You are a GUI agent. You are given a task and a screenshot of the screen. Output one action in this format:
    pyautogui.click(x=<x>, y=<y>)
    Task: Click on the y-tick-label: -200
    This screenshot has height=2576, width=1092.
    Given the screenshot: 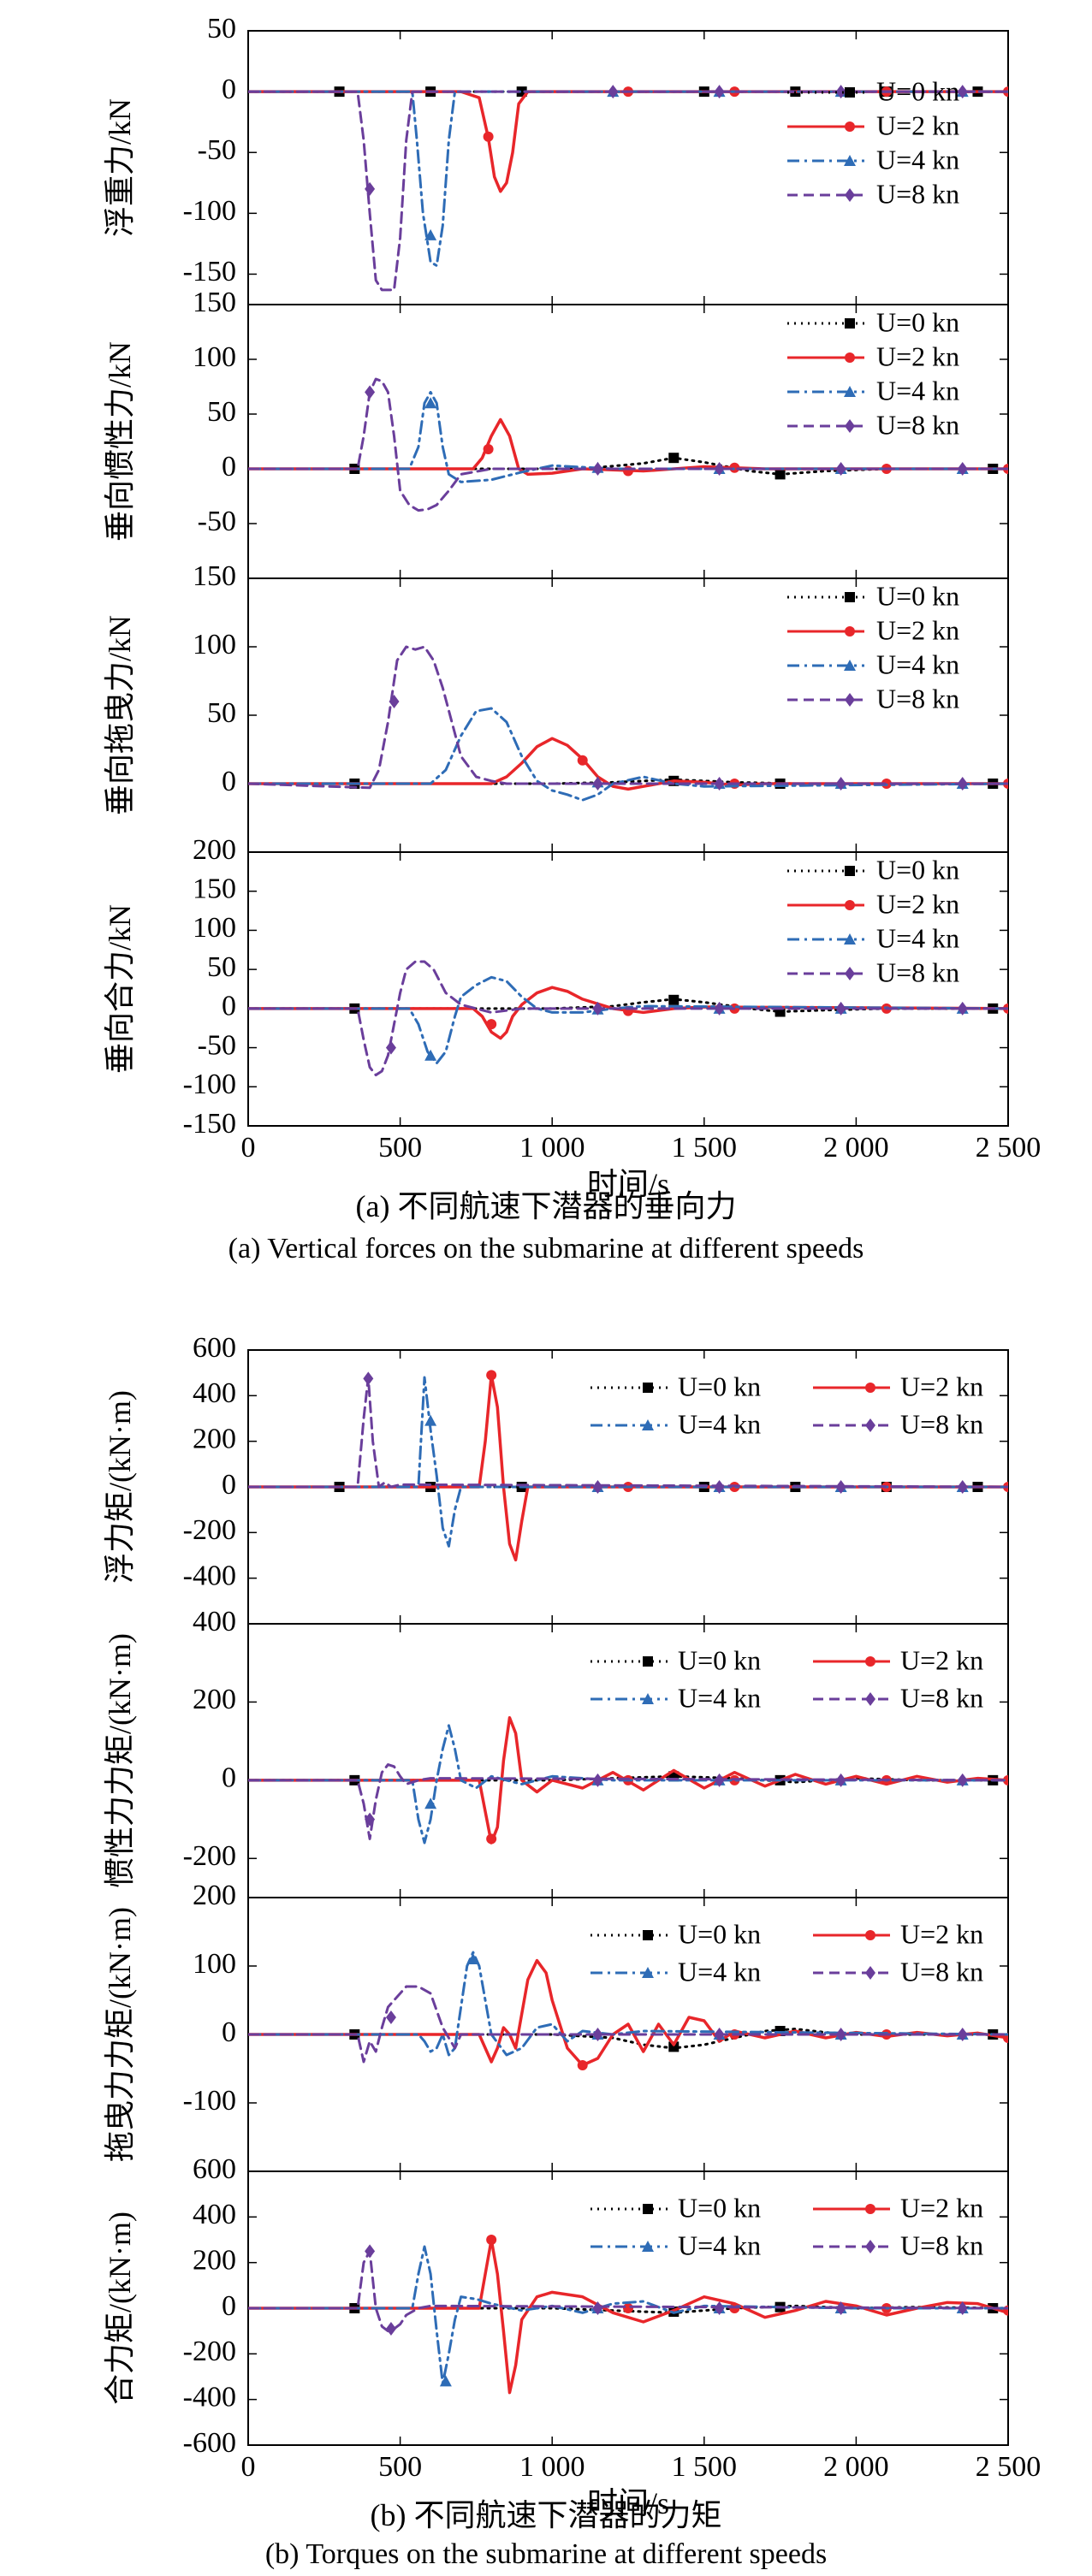 What is the action you would take?
    pyautogui.click(x=209, y=1856)
    